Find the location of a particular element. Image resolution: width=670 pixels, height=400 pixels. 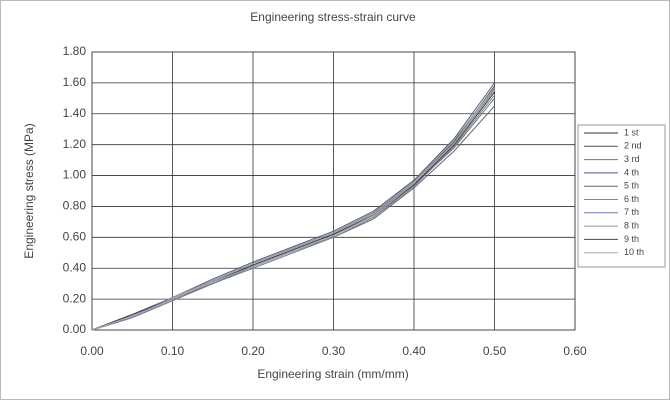

y-tick-label: 1.60 is located at coordinates (75, 82).